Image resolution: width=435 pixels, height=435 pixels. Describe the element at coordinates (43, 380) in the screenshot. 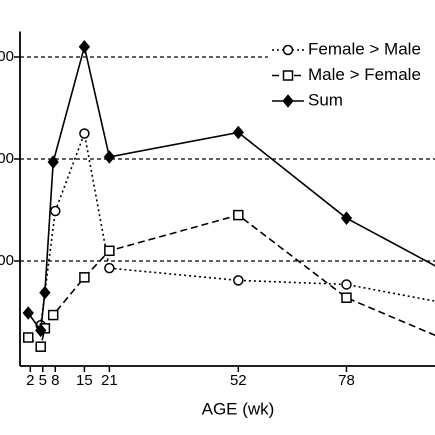

I see `x-tick-label: 5` at that location.